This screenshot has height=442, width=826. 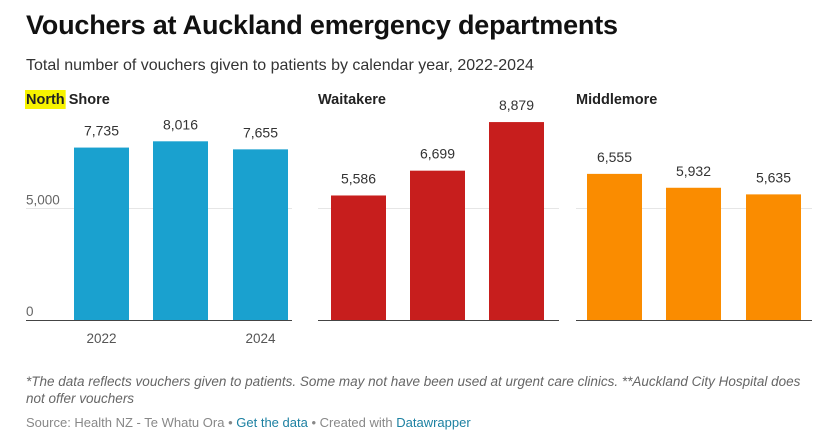 I want to click on y-tick-label: 5,000, so click(x=43, y=200).